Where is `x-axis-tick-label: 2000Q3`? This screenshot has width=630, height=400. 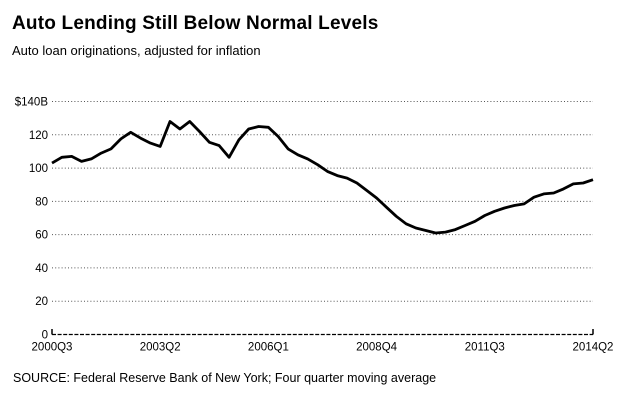 x-axis-tick-label: 2000Q3 is located at coordinates (52, 348).